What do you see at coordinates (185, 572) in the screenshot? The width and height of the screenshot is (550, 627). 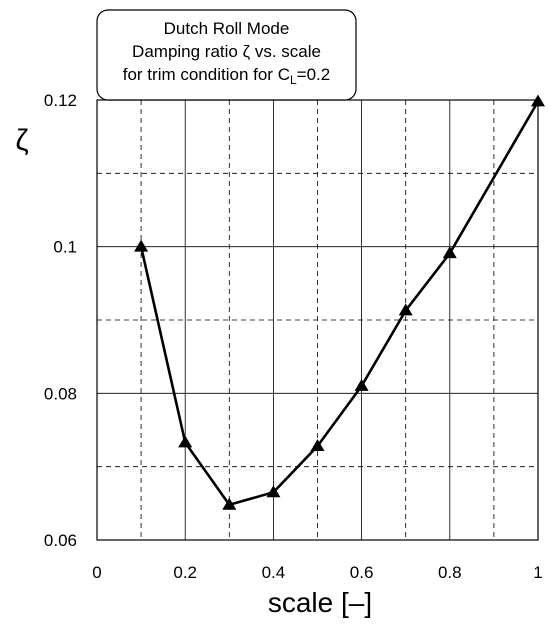 I see `x-tick-label: 0.2` at bounding box center [185, 572].